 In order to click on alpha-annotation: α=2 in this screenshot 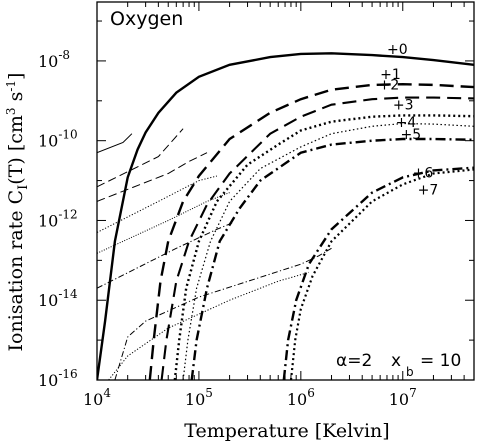, I will do `click(354, 361)`.